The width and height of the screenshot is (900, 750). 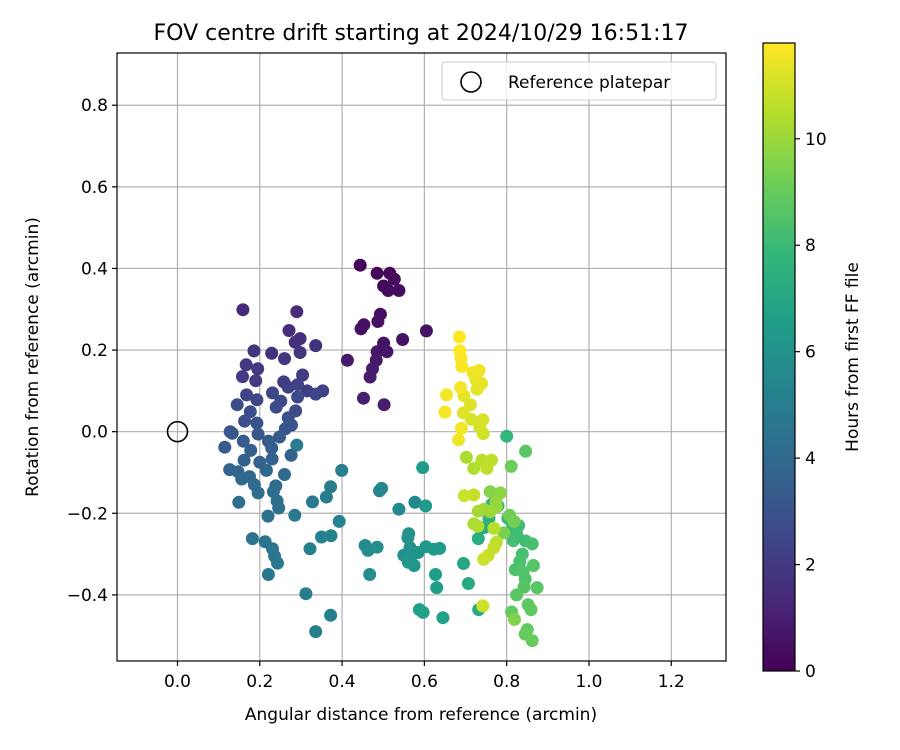 What do you see at coordinates (671, 682) in the screenshot?
I see `x-tick-label: 1.2` at bounding box center [671, 682].